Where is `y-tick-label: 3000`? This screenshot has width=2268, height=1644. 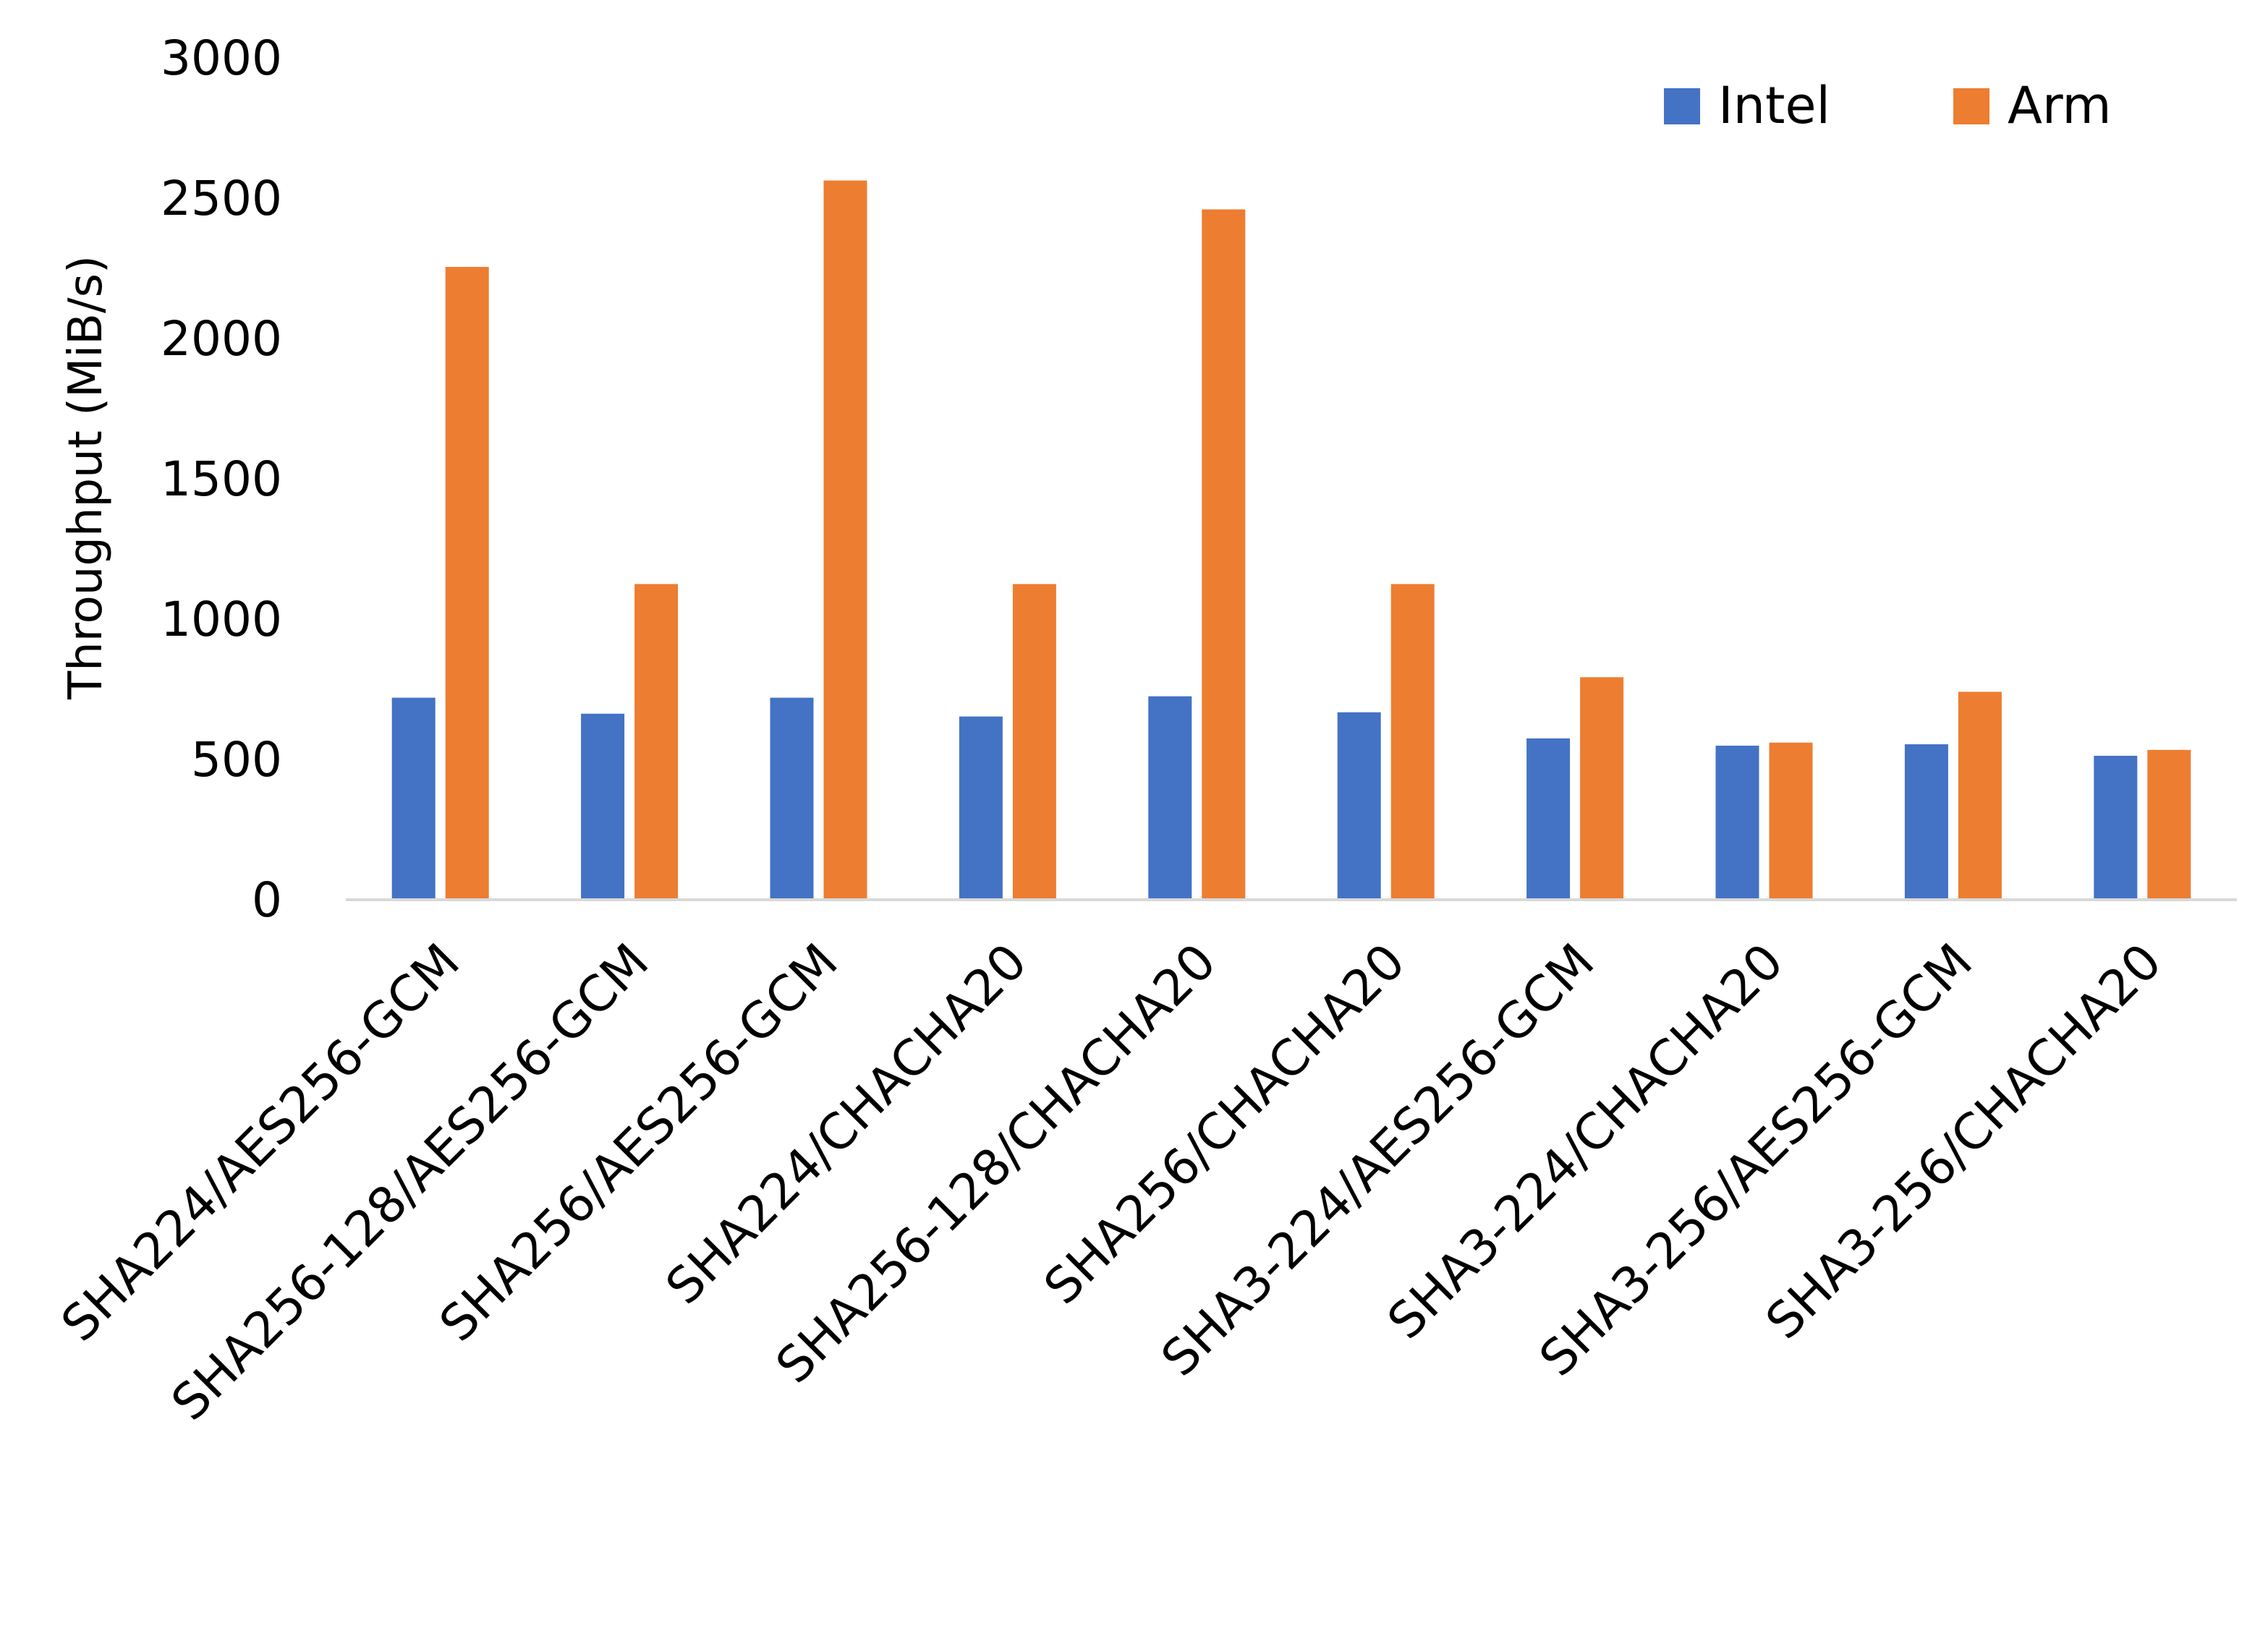 y-tick-label: 3000 is located at coordinates (221, 58).